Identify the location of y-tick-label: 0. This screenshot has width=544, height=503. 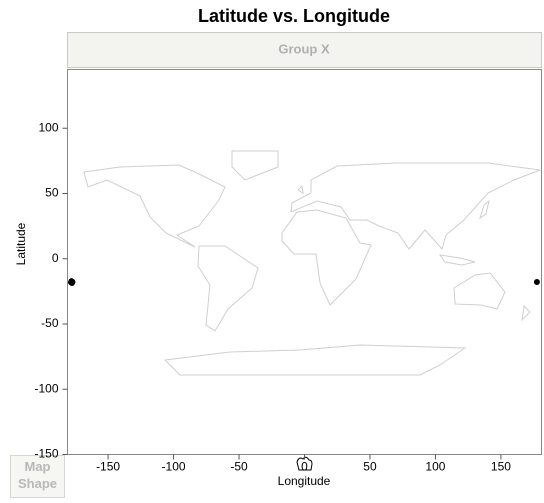
(55, 258).